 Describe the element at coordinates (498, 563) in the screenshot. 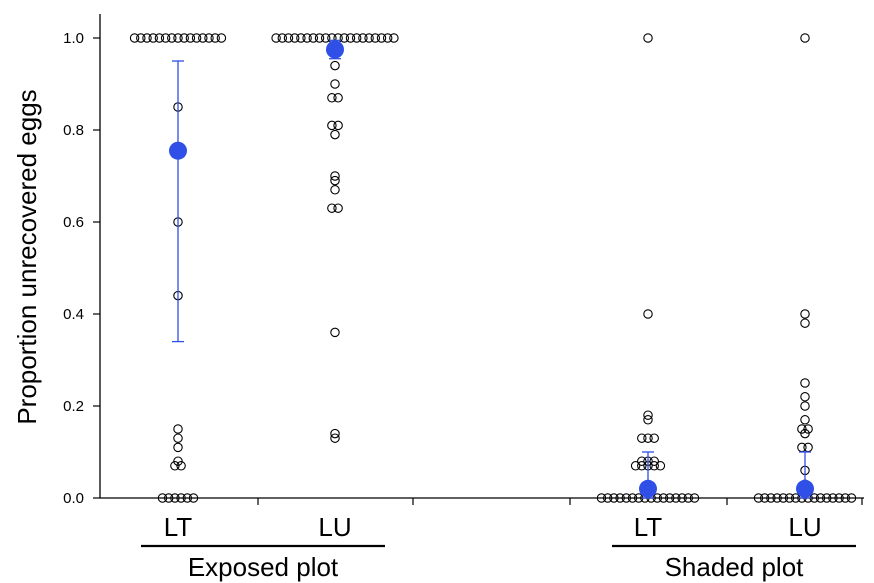

I see `group-labels: Exposed plot Shaded plot` at that location.